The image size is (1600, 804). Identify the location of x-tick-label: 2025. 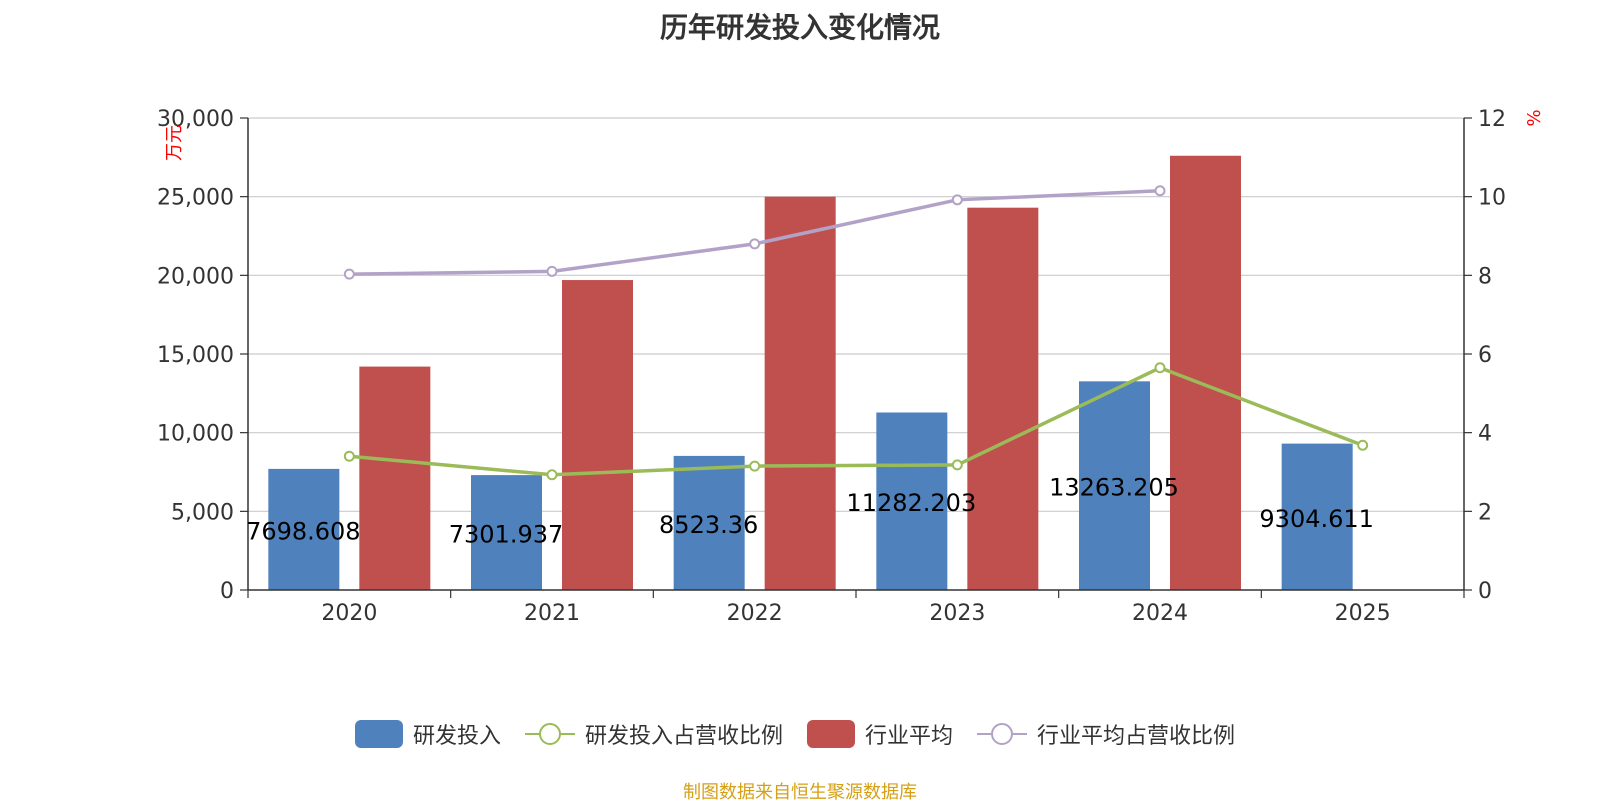
(1363, 613).